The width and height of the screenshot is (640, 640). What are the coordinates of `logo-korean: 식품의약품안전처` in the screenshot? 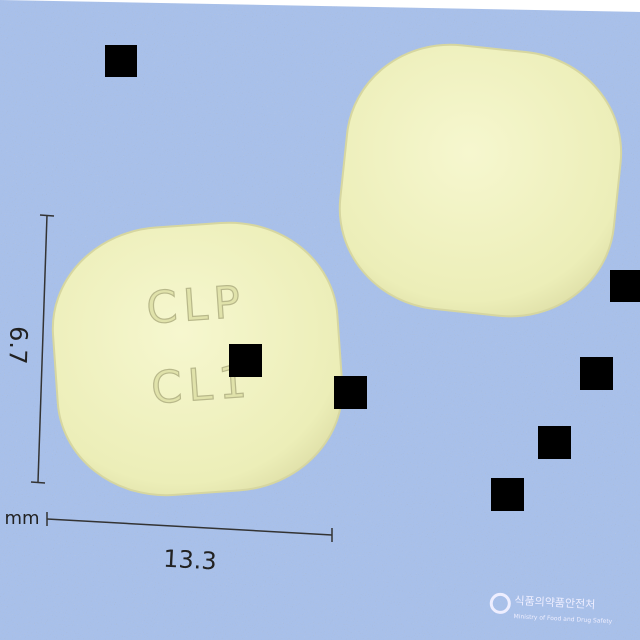 It's located at (555, 602).